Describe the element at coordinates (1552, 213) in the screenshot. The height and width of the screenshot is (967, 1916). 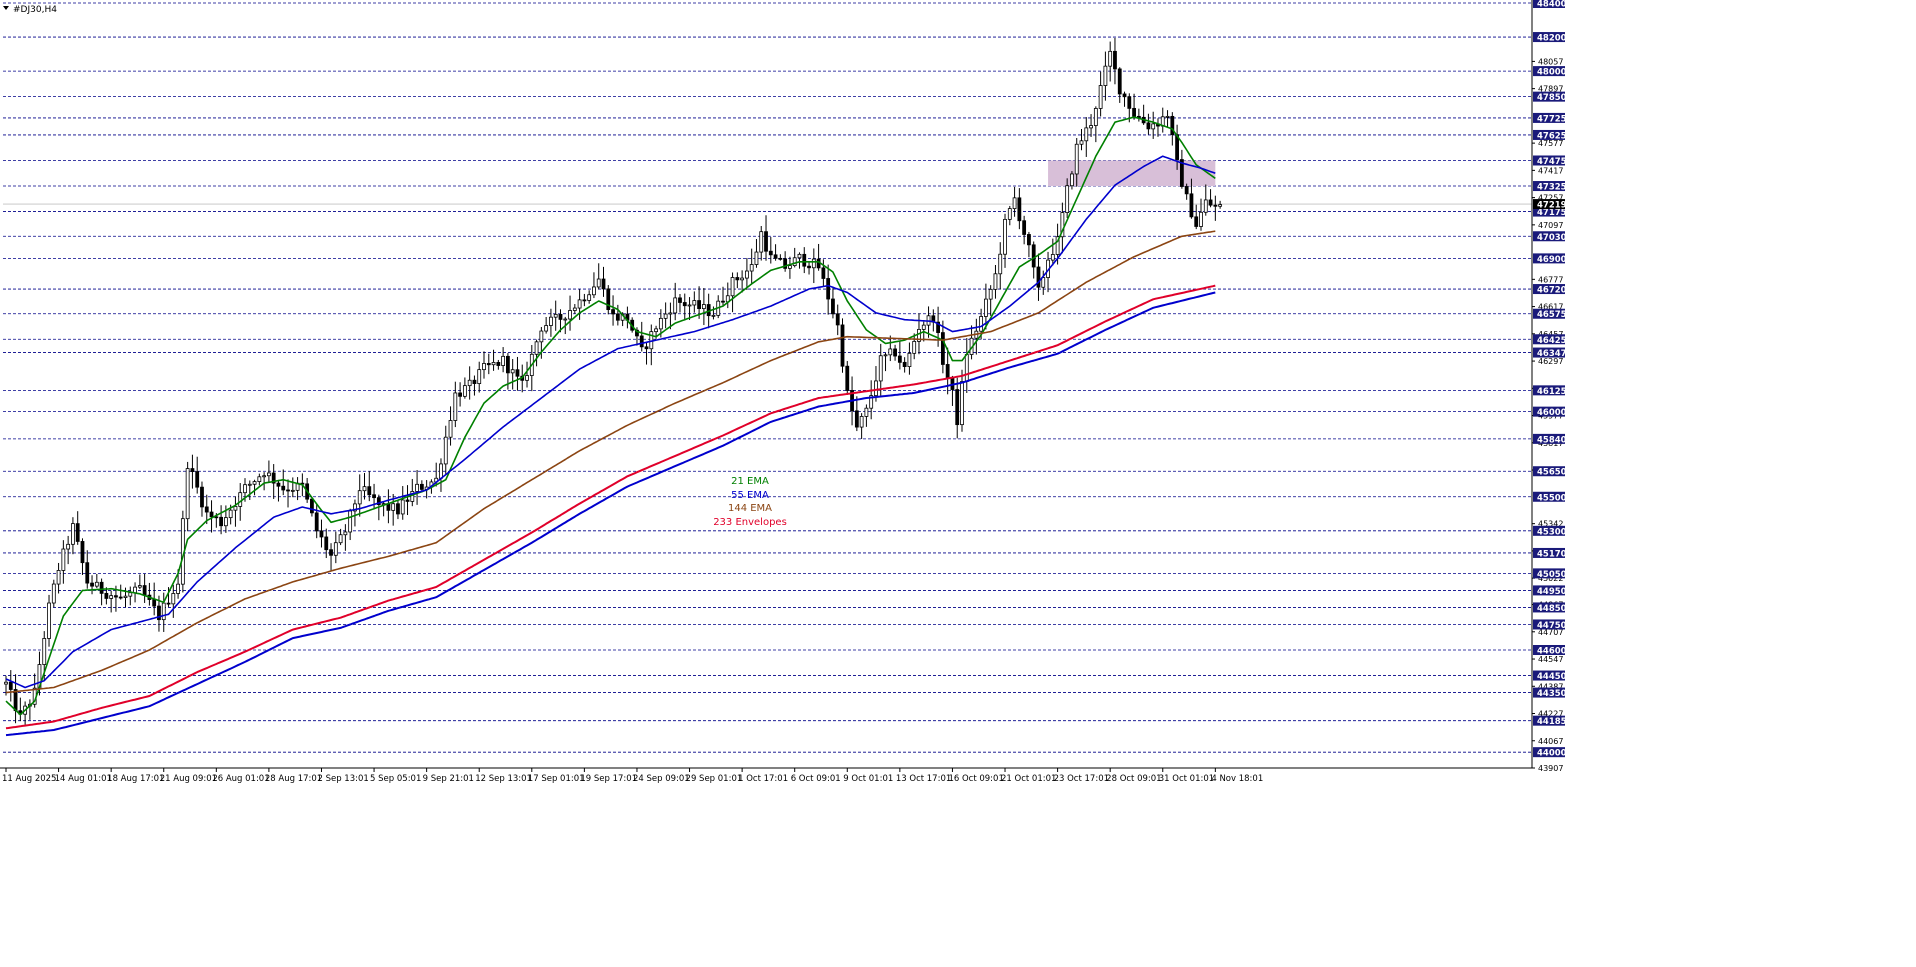
I see `level-label: 47175` at that location.